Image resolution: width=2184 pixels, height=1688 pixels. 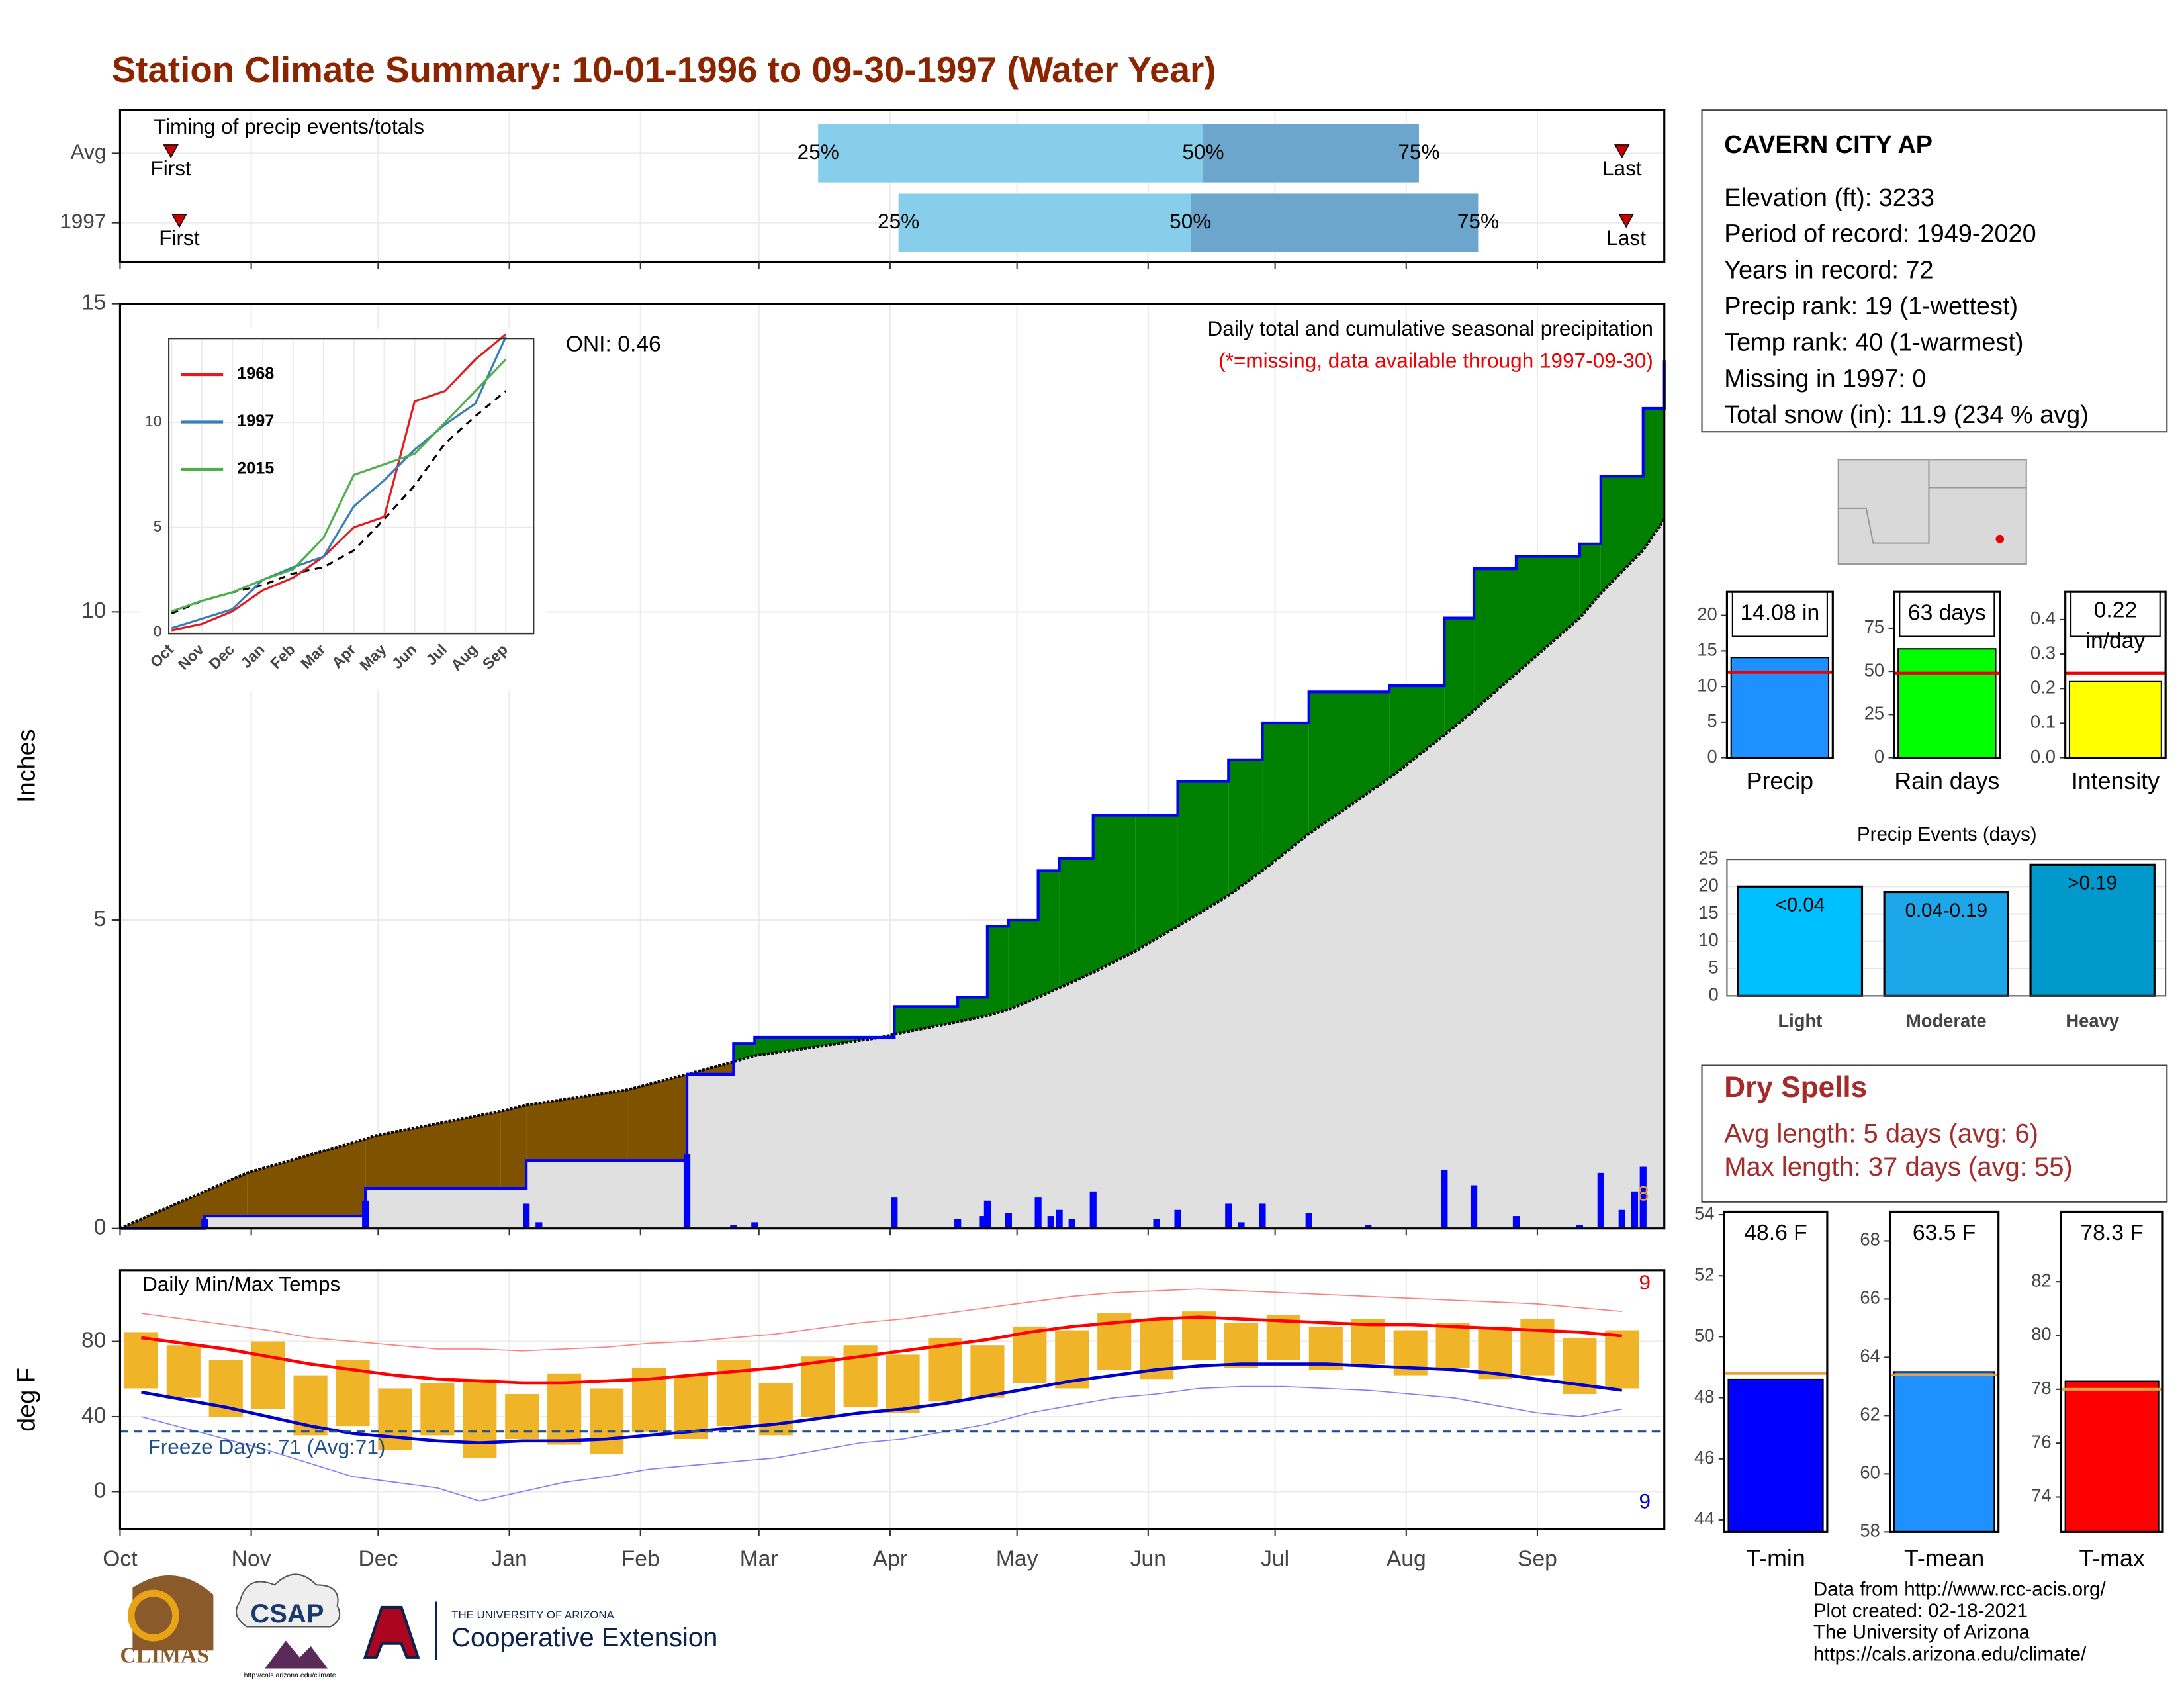 I want to click on station-line: Total snow (in): 11.9 (234 % avg), so click(x=1906, y=415).